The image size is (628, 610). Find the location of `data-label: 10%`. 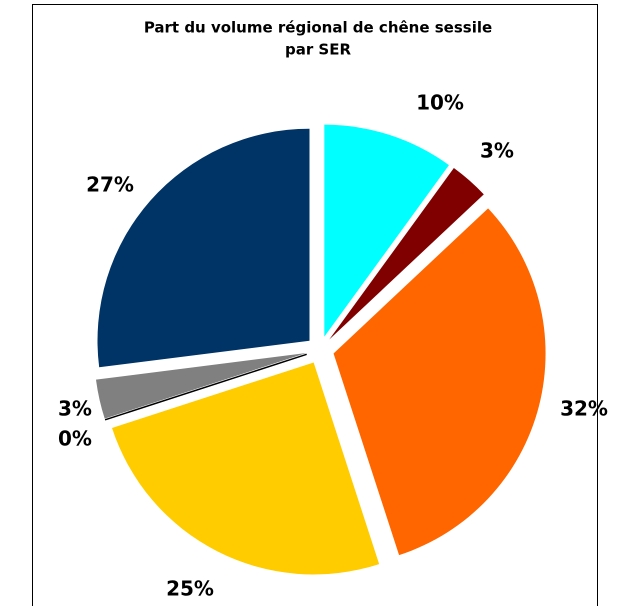

data-label: 10% is located at coordinates (440, 103).